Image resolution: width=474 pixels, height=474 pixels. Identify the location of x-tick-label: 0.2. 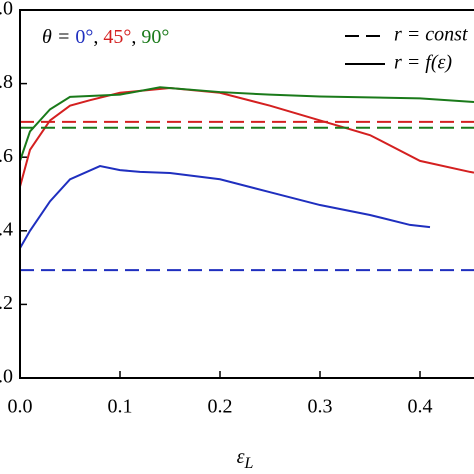
(220, 407).